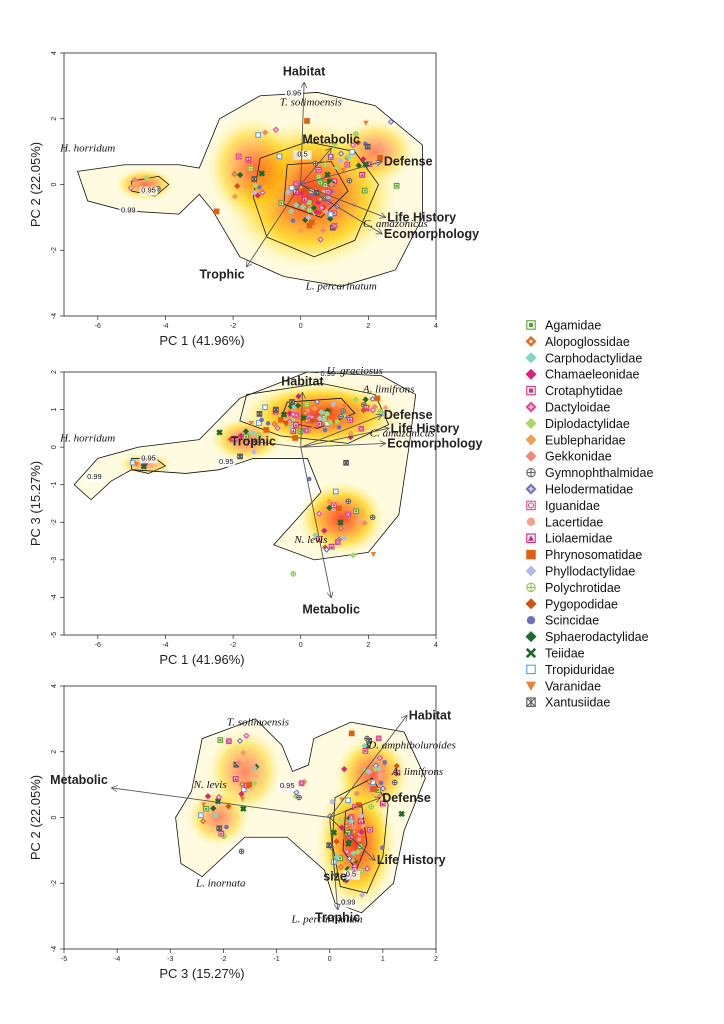  What do you see at coordinates (368, 645) in the screenshot?
I see `x-tick-label: 2` at bounding box center [368, 645].